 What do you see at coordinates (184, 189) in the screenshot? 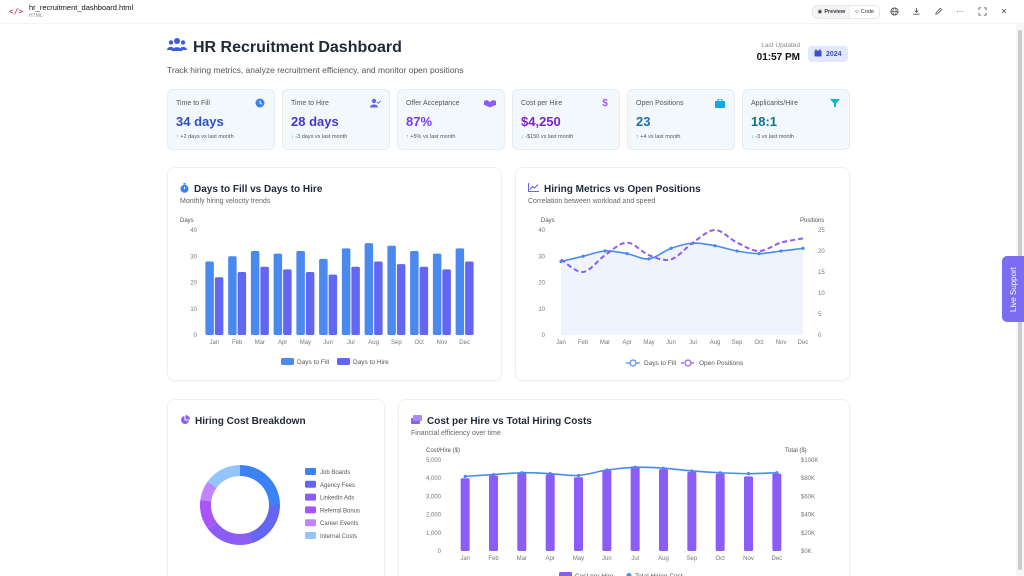
I see `stopwatch-icon` at bounding box center [184, 189].